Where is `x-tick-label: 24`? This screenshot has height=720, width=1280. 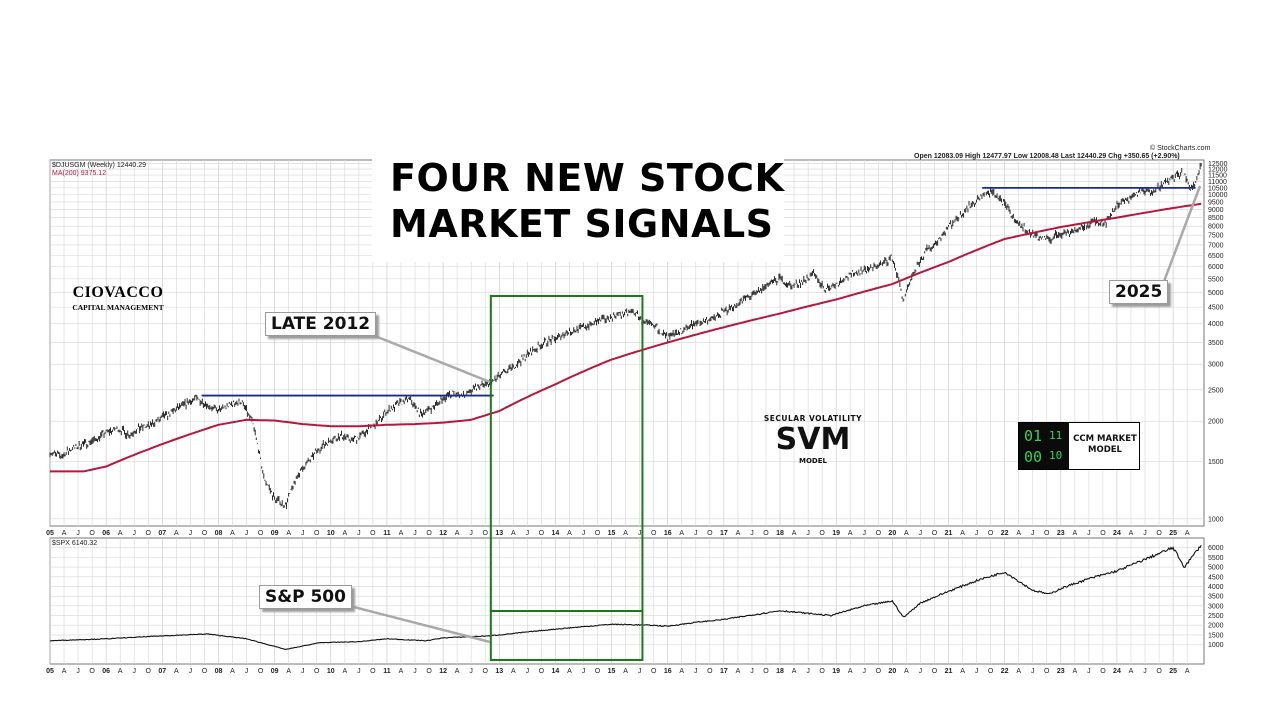 x-tick-label: 24 is located at coordinates (1117, 533).